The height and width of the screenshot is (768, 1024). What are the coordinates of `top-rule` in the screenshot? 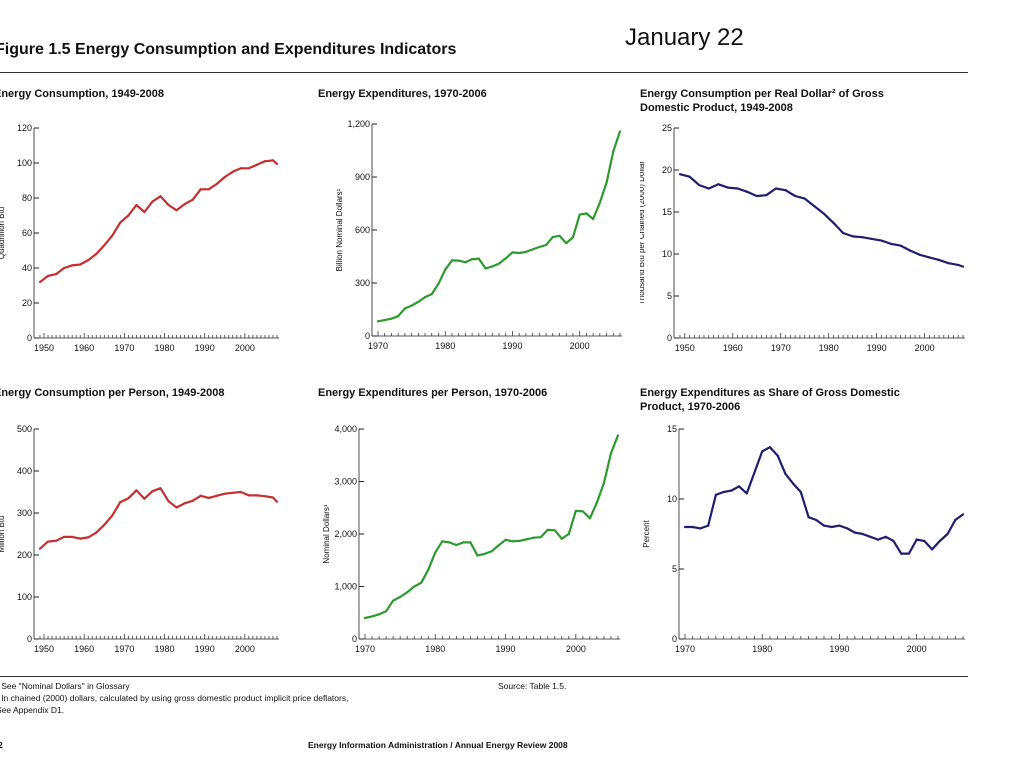 It's located at (484, 72).